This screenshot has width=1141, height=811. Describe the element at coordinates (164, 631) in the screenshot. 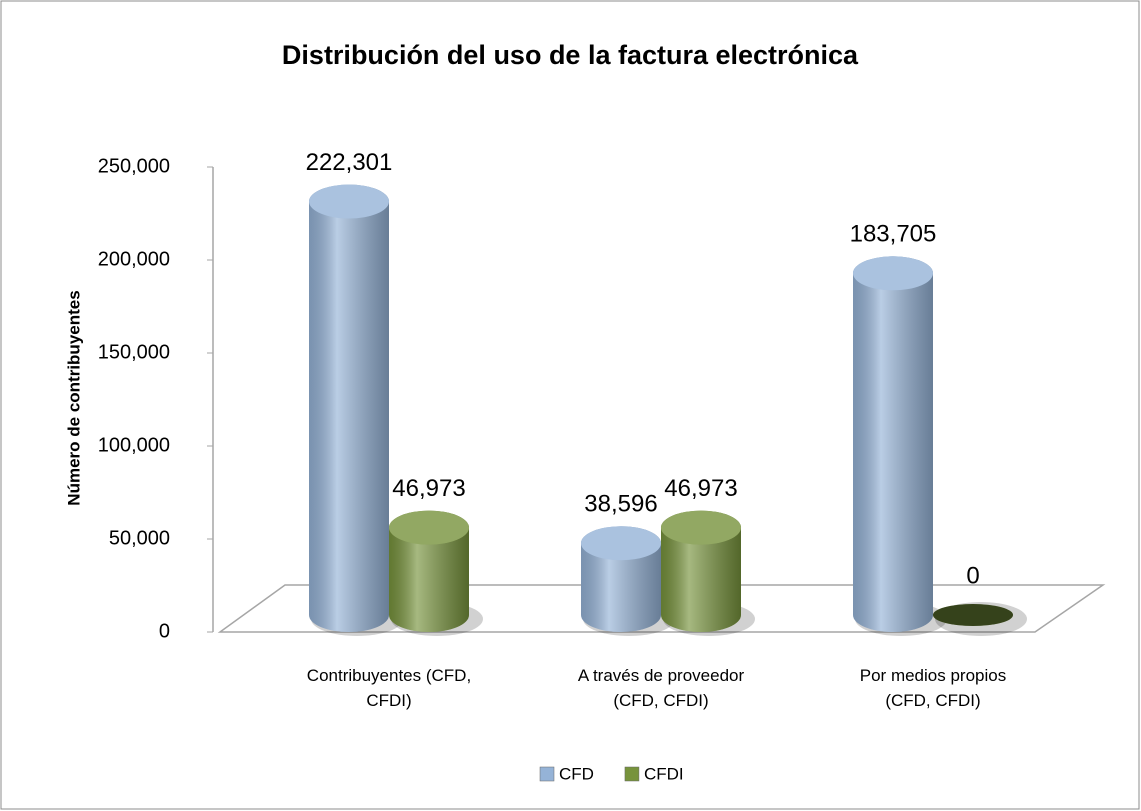

I see `y-tick-label: 0` at that location.